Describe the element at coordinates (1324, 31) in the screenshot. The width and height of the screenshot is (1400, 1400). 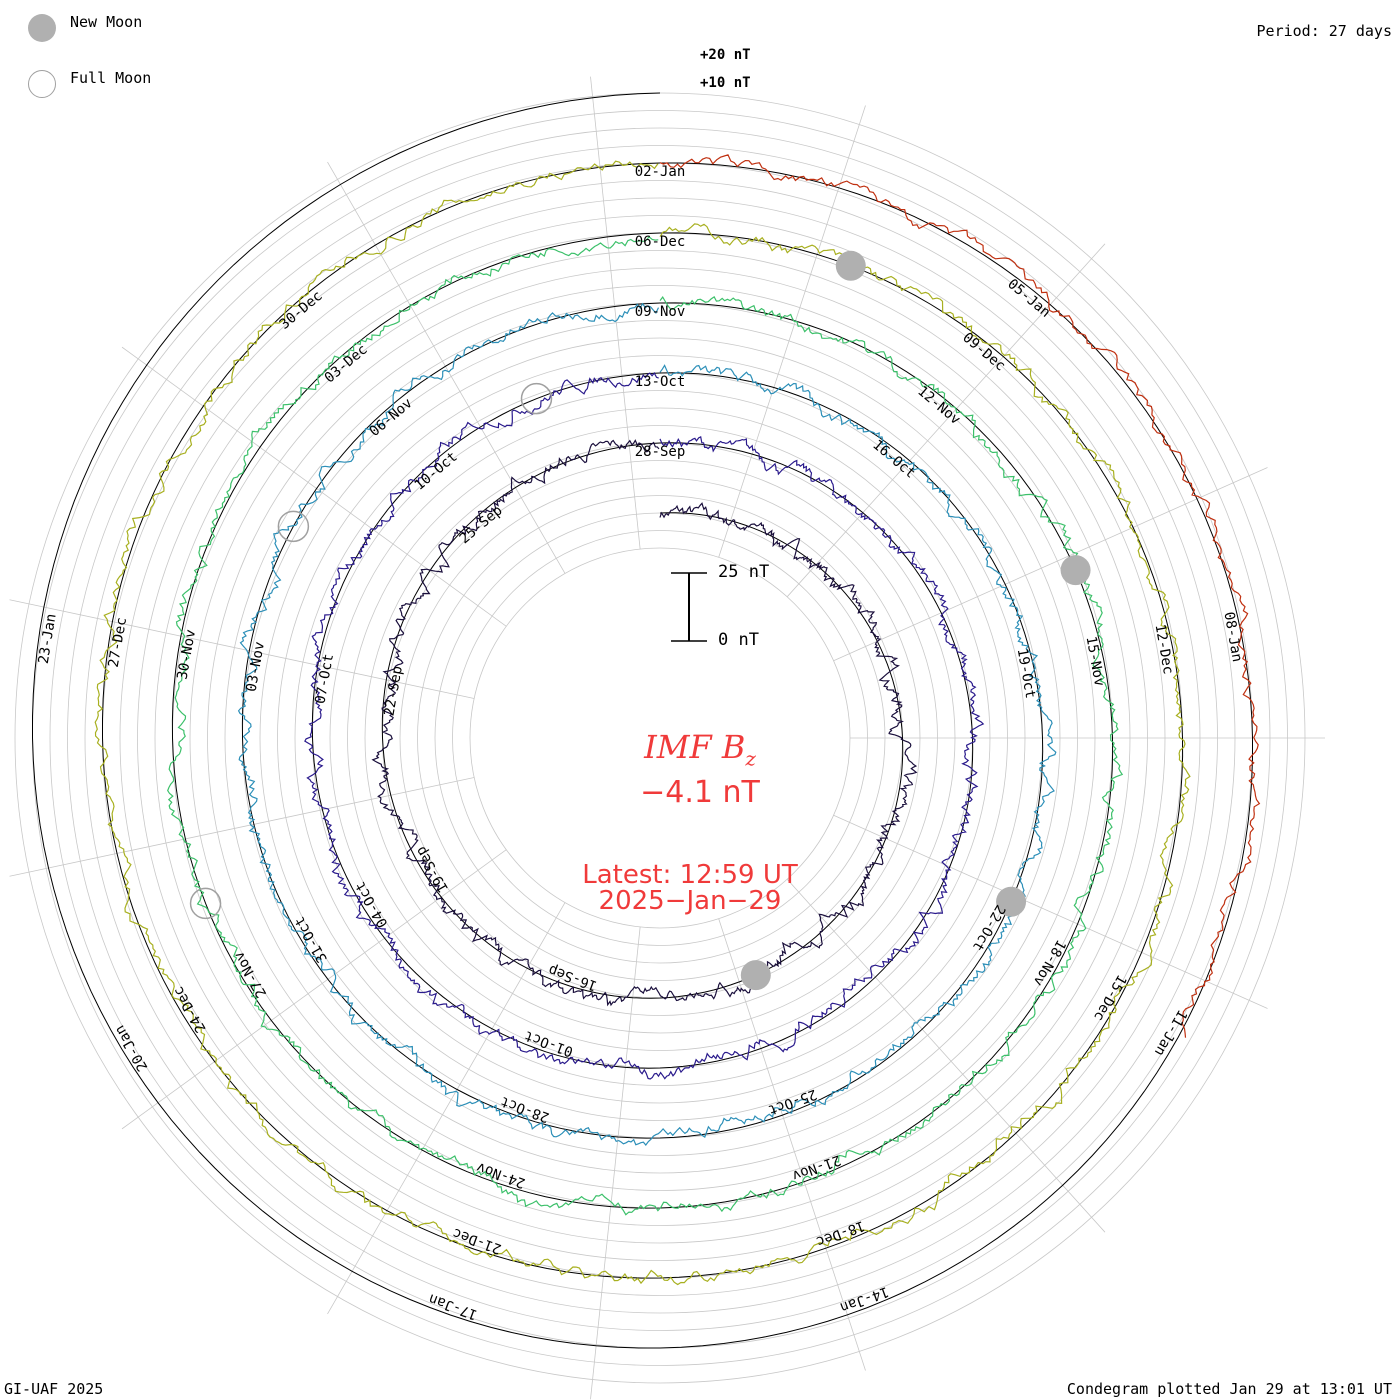
I see `period-label: Period: 27 days` at that location.